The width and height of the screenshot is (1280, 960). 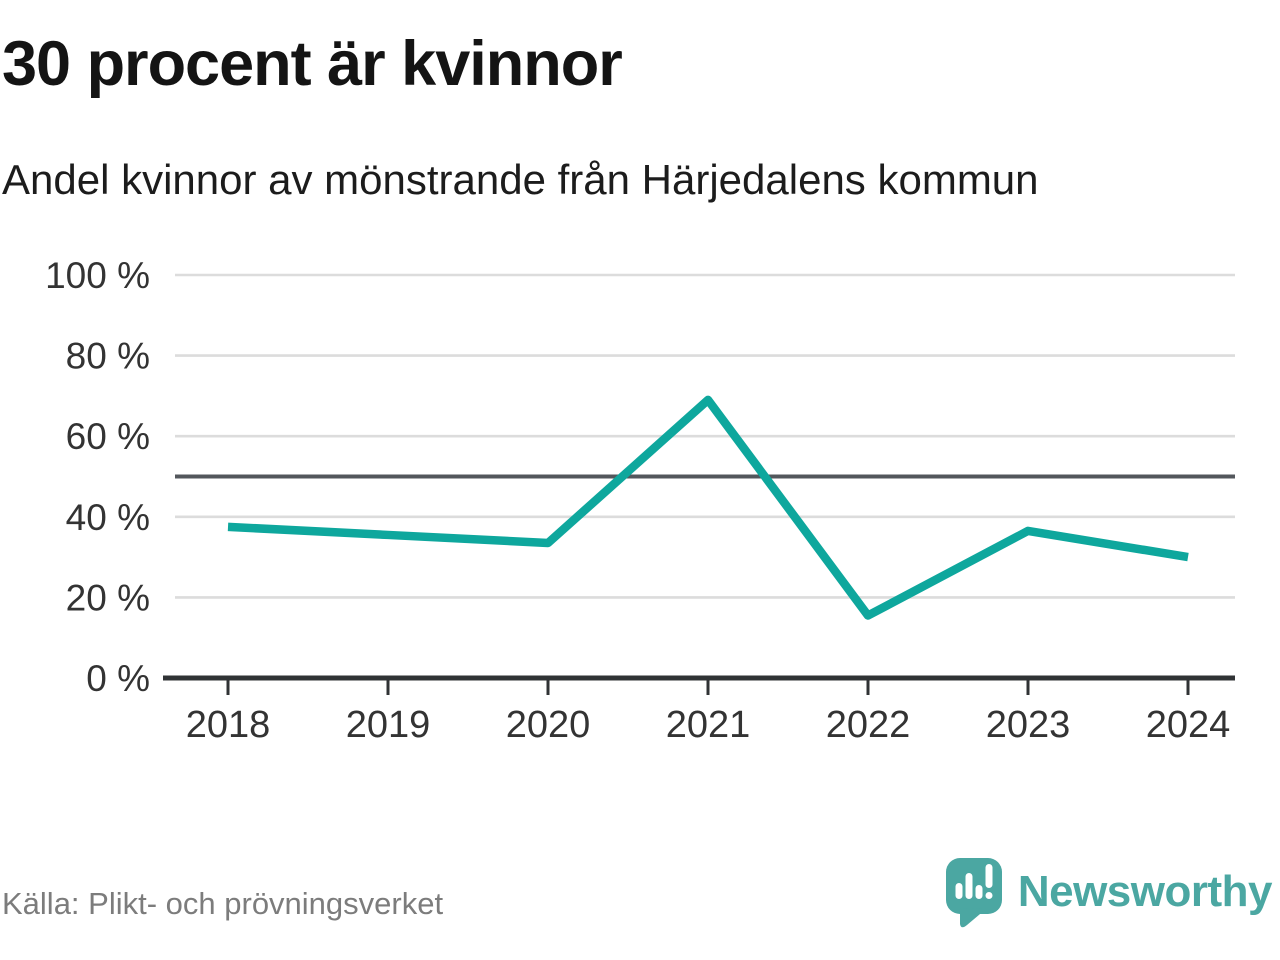 I want to click on newsworthy-logo-text: Newsworthy, so click(x=1145, y=891).